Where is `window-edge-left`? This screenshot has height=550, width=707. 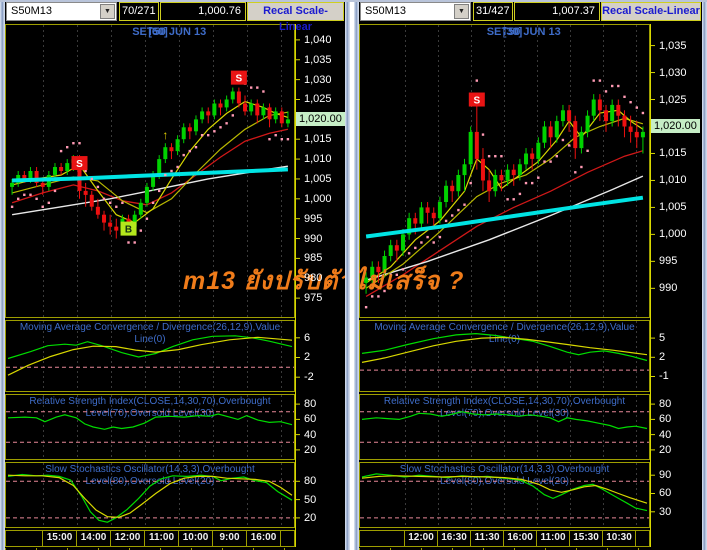 window-edge-left is located at coordinates (2, 275).